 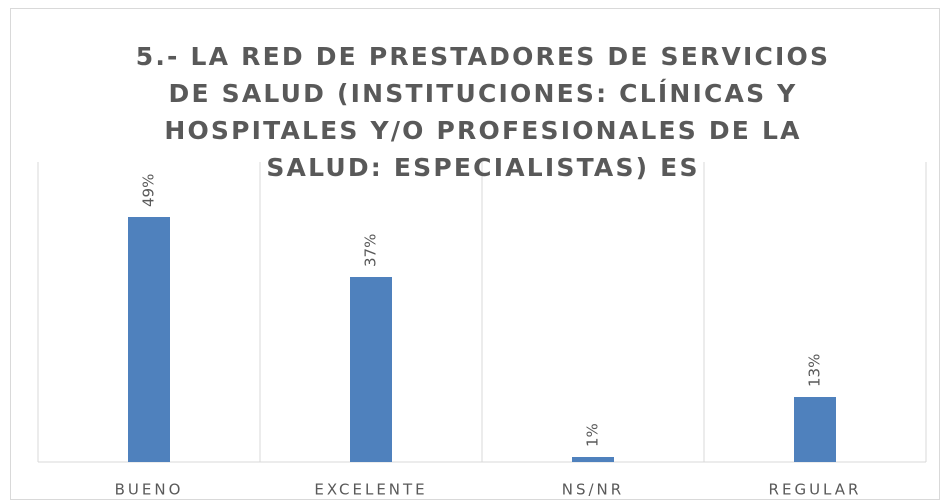 What do you see at coordinates (815, 370) in the screenshot?
I see `data-label: 13%` at bounding box center [815, 370].